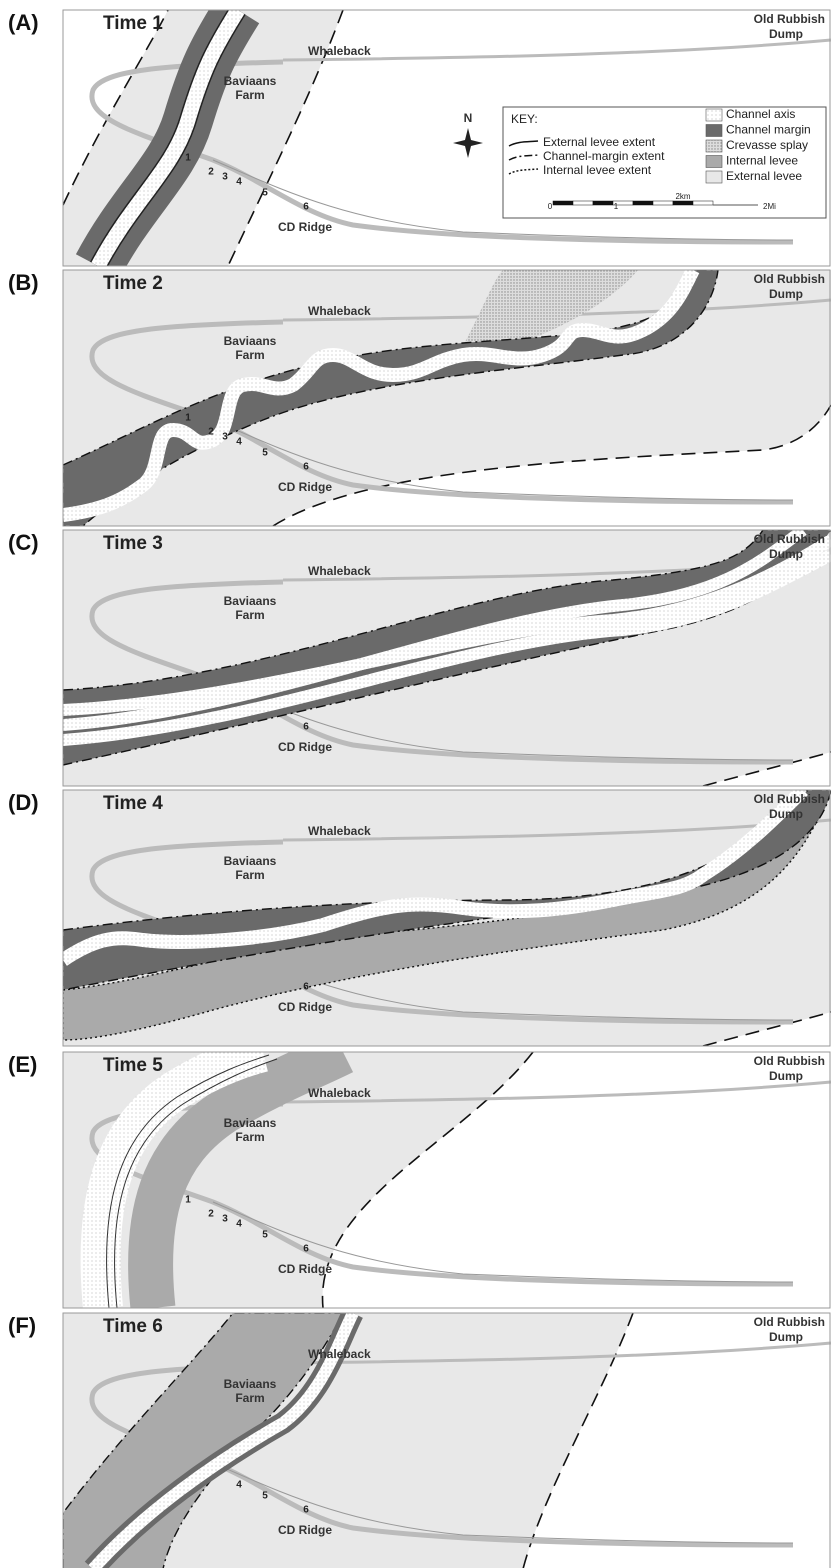 The width and height of the screenshot is (831, 1568). I want to click on compass-label: N, so click(468, 118).